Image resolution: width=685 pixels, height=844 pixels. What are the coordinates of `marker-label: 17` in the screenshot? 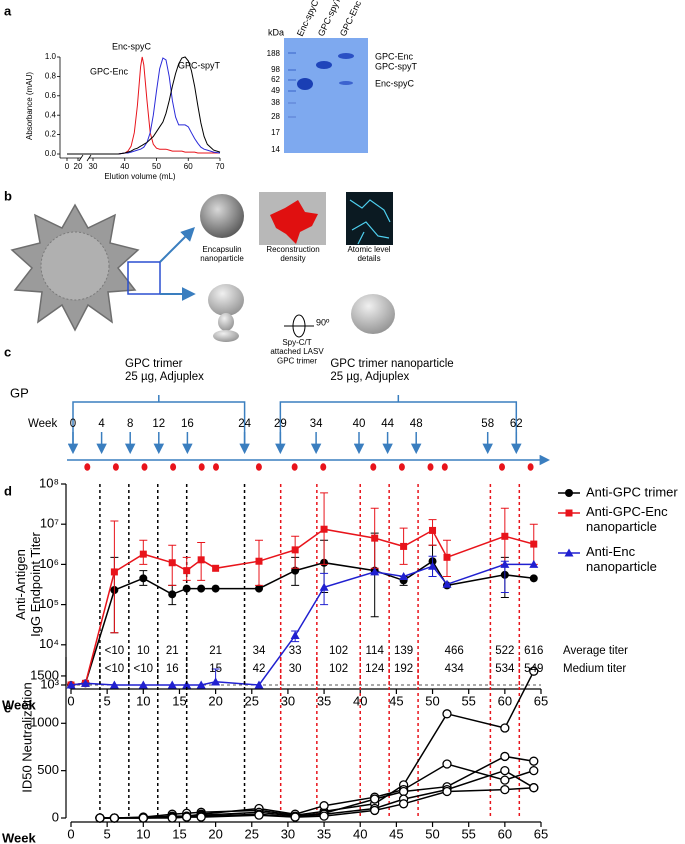 It's located at (275, 132).